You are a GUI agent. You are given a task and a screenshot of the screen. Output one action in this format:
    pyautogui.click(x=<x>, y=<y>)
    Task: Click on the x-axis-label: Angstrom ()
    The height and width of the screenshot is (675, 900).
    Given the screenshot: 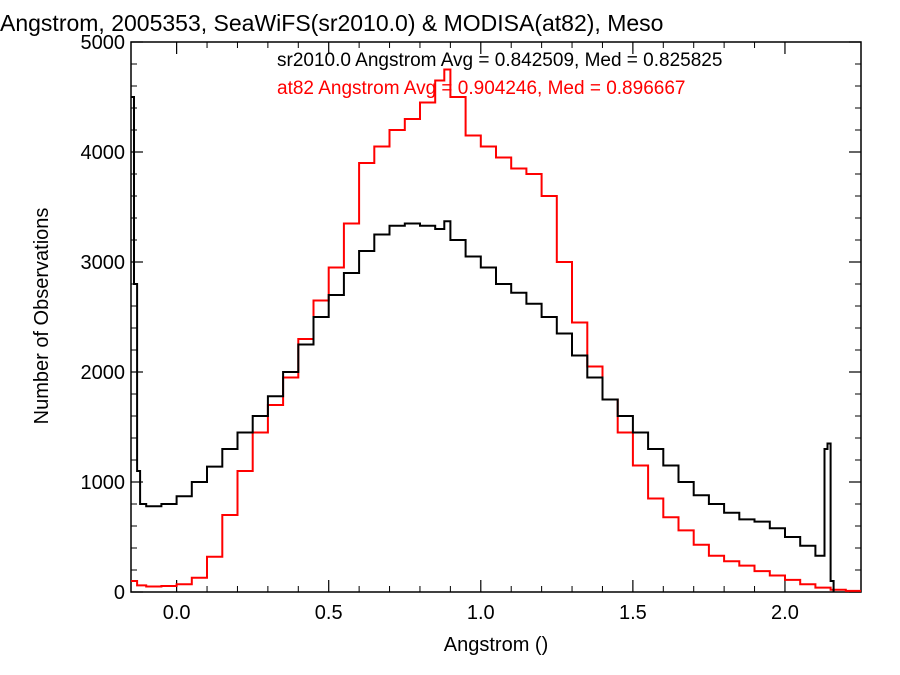 What is the action you would take?
    pyautogui.click(x=496, y=645)
    